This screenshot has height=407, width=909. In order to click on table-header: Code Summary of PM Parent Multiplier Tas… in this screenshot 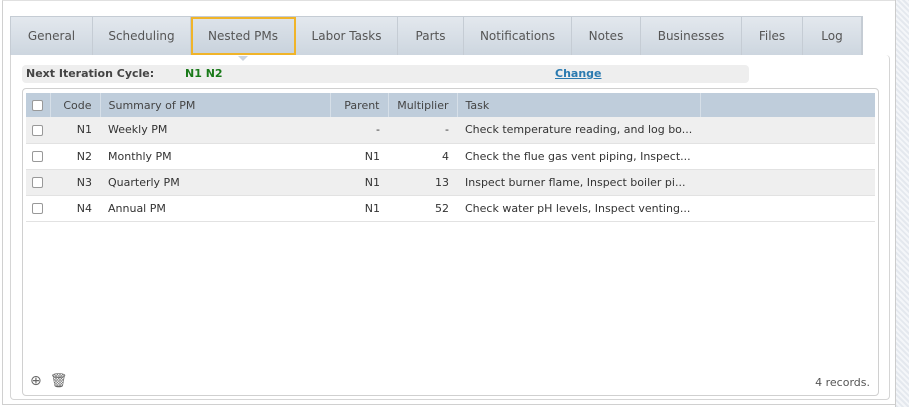, I will do `click(450, 105)`.